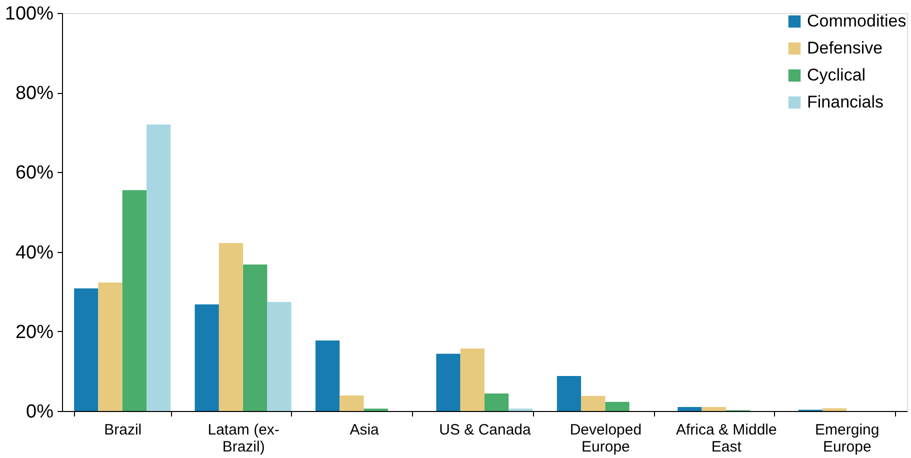 The height and width of the screenshot is (458, 911). What do you see at coordinates (606, 439) in the screenshot?
I see `x-tick-label: Developed Europe` at bounding box center [606, 439].